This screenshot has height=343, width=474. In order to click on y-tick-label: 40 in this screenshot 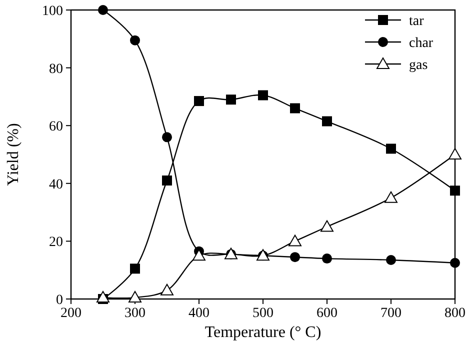, I will do `click(56, 184)`.